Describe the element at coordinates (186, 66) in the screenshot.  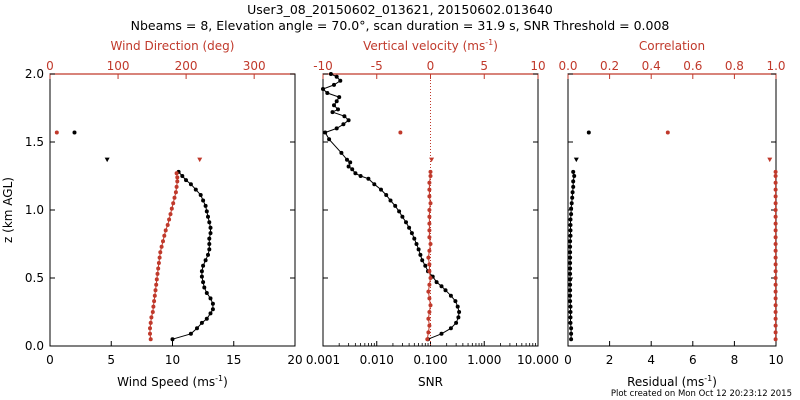
I see `panel-1-top-tick-label: 200` at that location.